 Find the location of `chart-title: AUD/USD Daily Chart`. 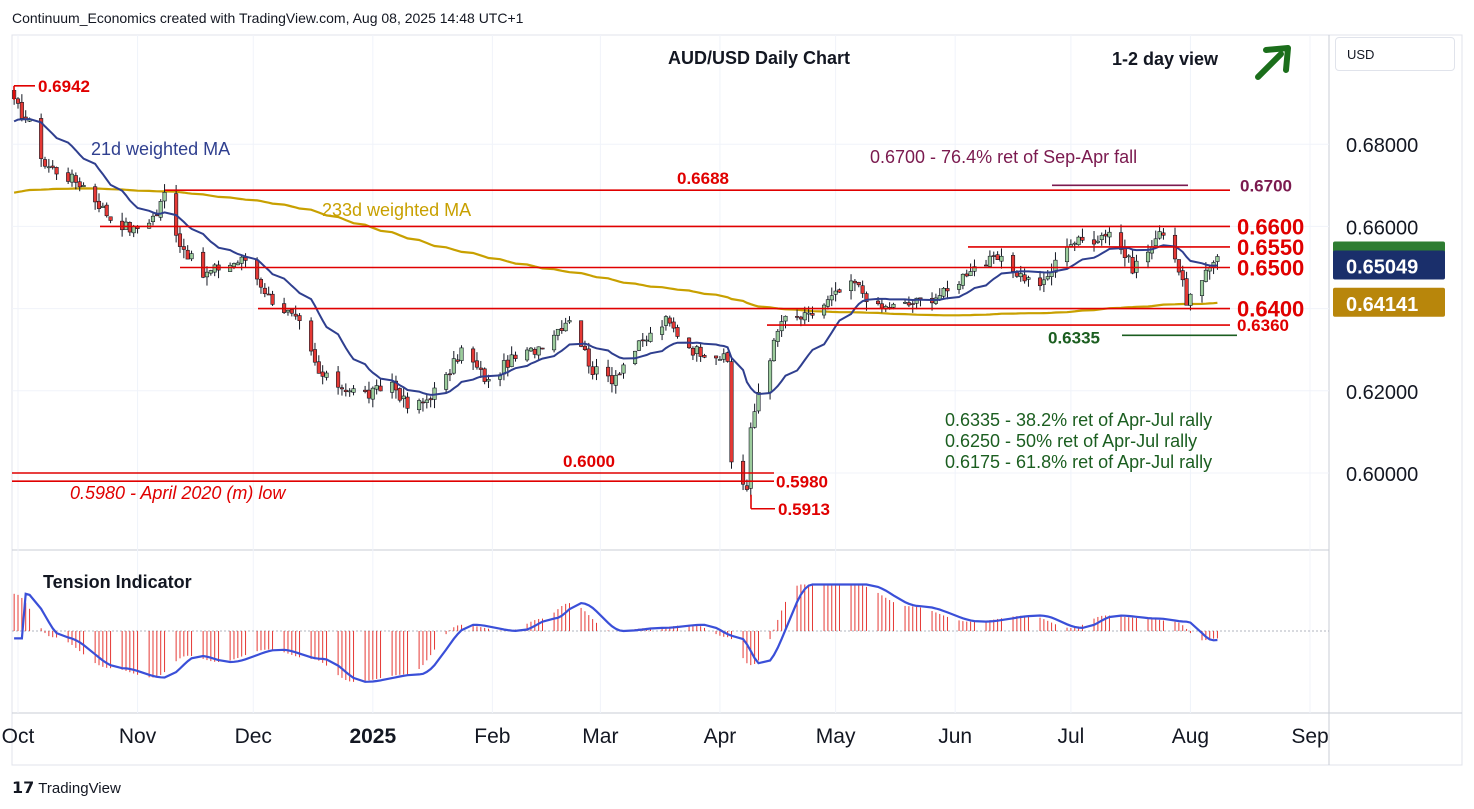

chart-title: AUD/USD Daily Chart is located at coordinates (759, 58).